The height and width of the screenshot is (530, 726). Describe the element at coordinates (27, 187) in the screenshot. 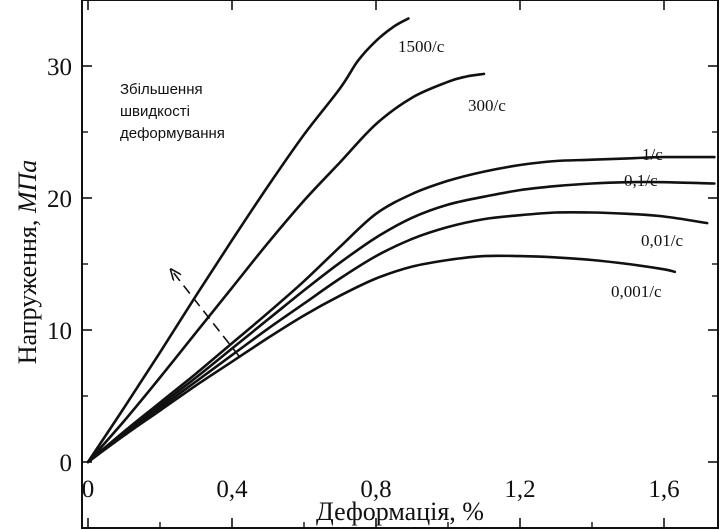

I see `y-axis-title-unit: МПа` at that location.